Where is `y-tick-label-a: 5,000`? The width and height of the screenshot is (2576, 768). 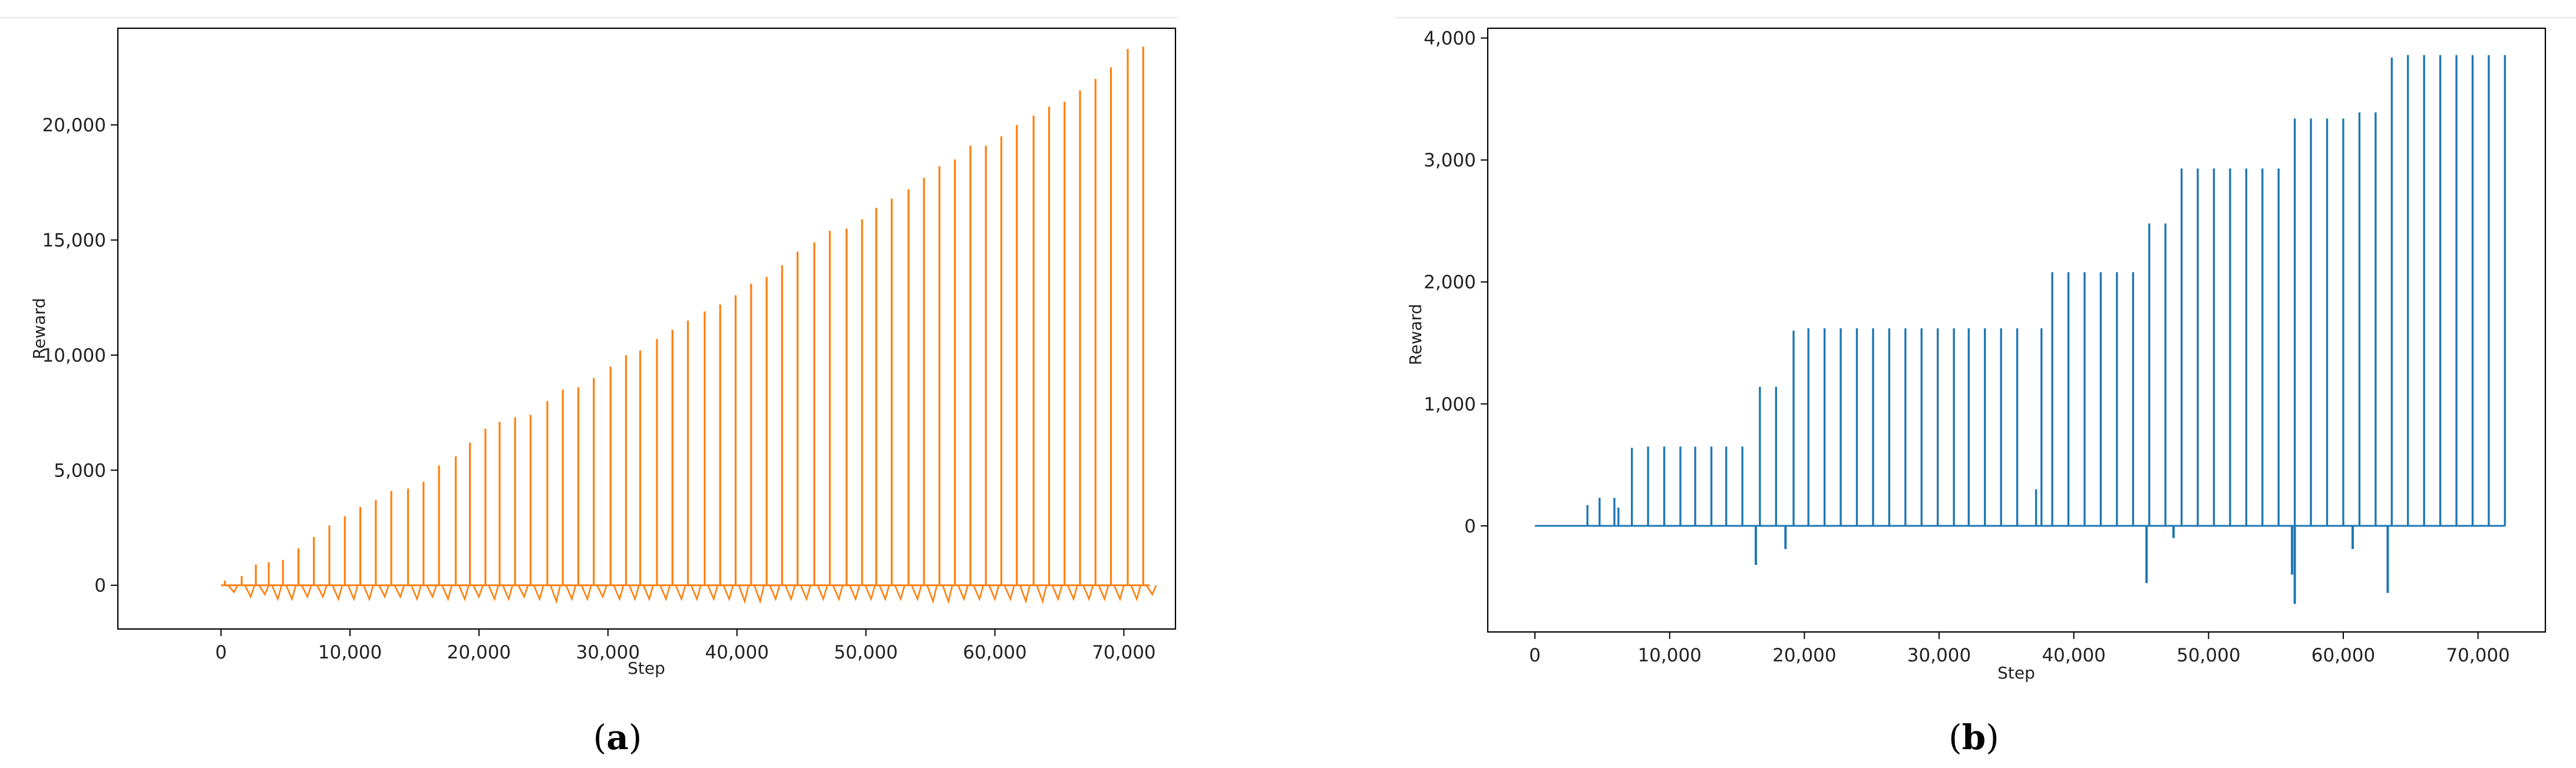 y-tick-label-a: 5,000 is located at coordinates (80, 471).